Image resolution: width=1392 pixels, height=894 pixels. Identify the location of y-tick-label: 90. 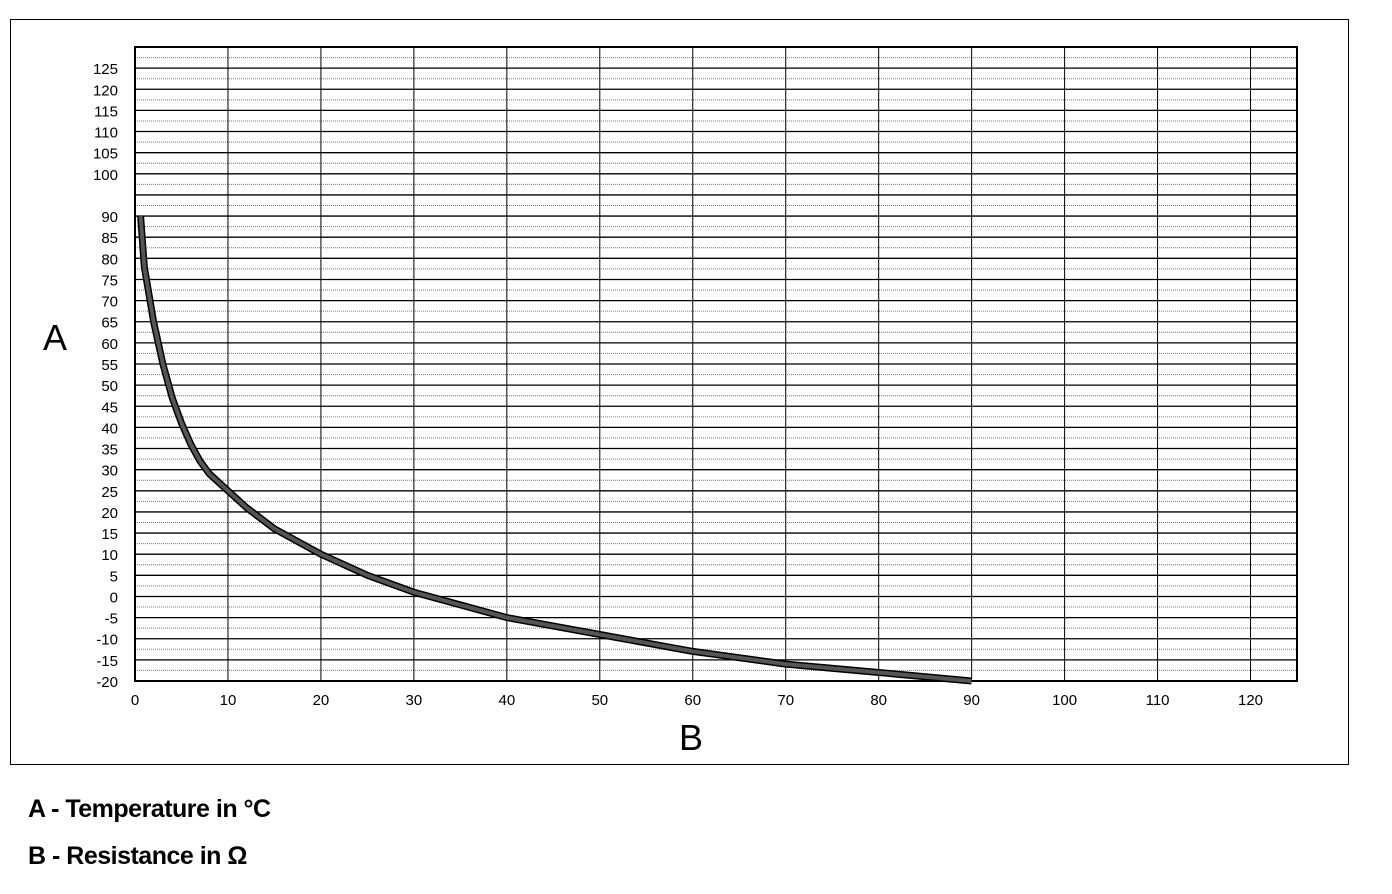
(109, 217).